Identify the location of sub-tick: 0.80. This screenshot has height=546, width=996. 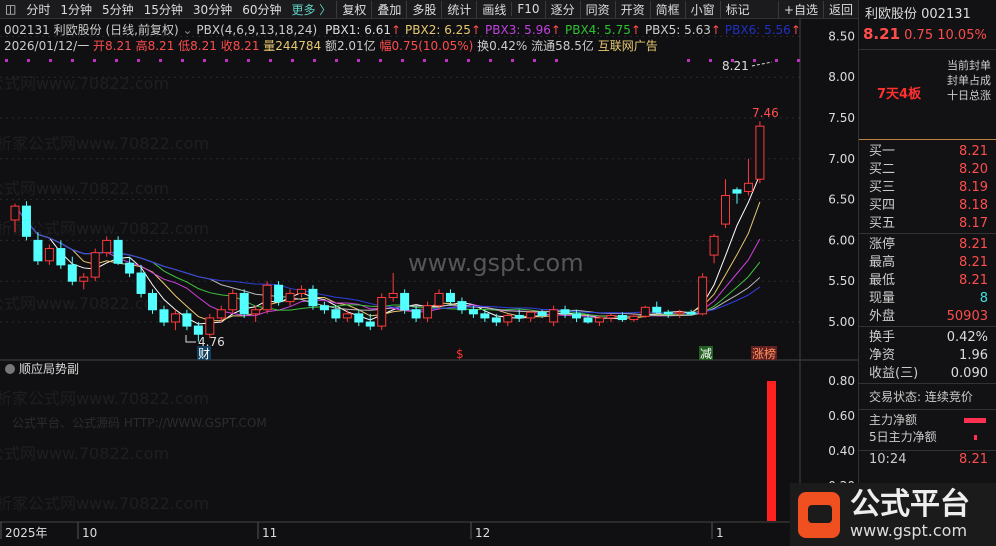
(841, 381).